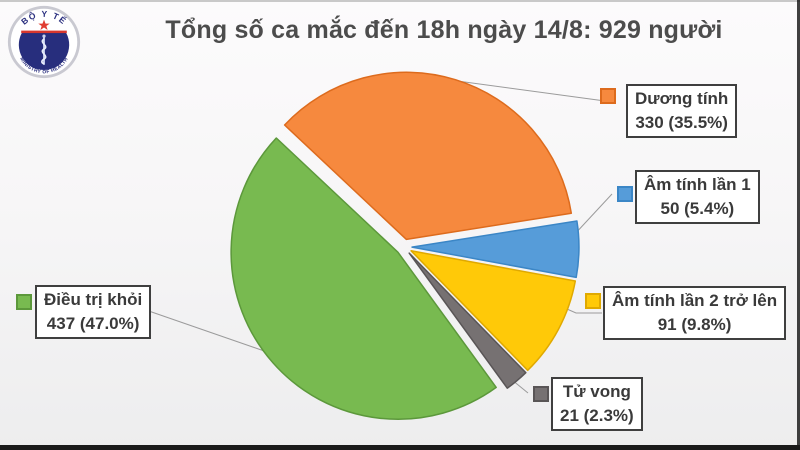  What do you see at coordinates (682, 111) in the screenshot?
I see `callout-duong-tinh: Dương tính 330 (35.5%)` at bounding box center [682, 111].